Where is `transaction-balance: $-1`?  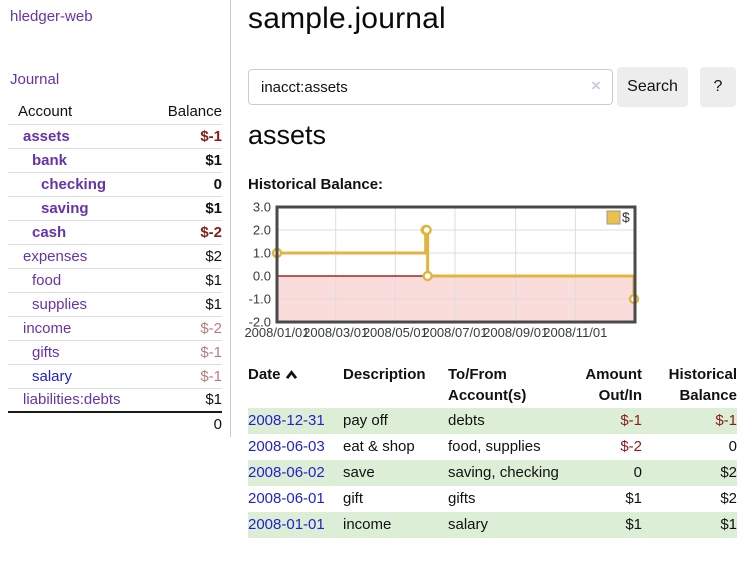 transaction-balance: $-1 is located at coordinates (726, 420).